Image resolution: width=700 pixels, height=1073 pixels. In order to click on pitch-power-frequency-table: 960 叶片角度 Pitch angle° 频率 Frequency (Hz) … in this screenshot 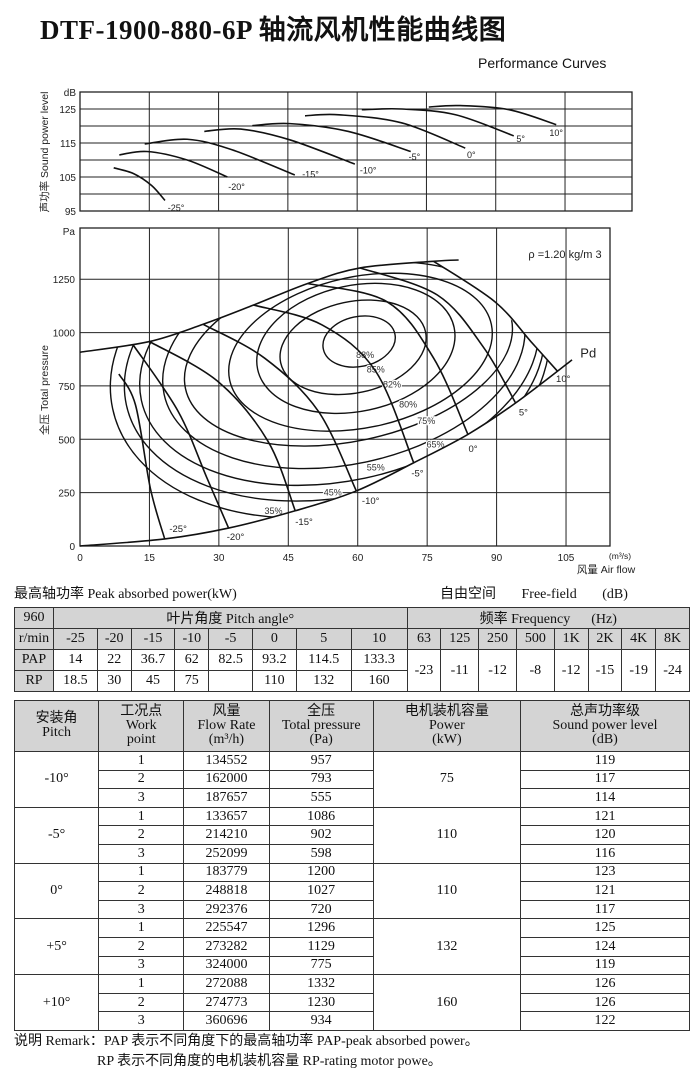, I will do `click(352, 649)`.